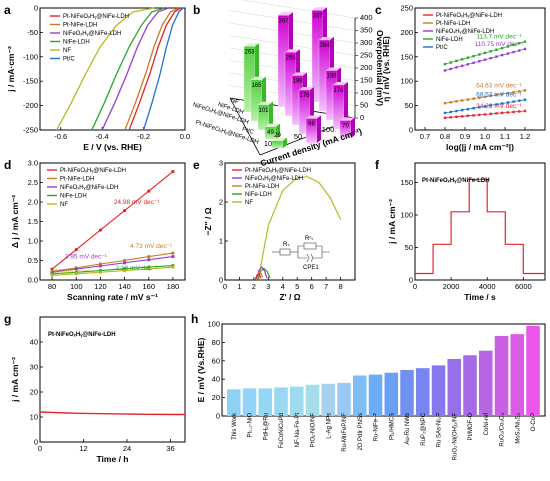 This screenshot has width=550, height=481. Describe the element at coordinates (170, 448) in the screenshot. I see `x-tick-label: 36` at that location.